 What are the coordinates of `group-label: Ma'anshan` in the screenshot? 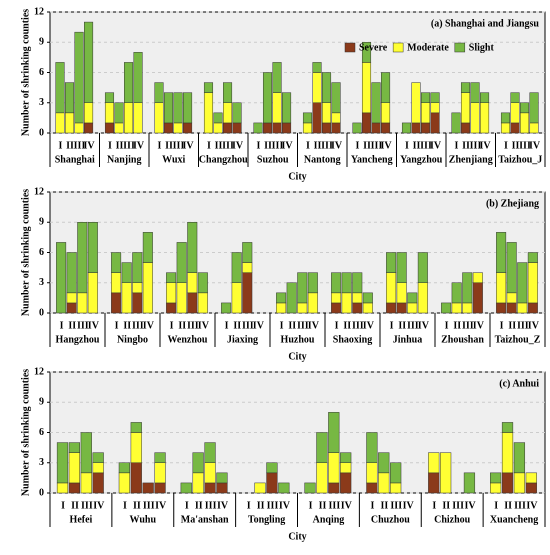 It's located at (205, 519).